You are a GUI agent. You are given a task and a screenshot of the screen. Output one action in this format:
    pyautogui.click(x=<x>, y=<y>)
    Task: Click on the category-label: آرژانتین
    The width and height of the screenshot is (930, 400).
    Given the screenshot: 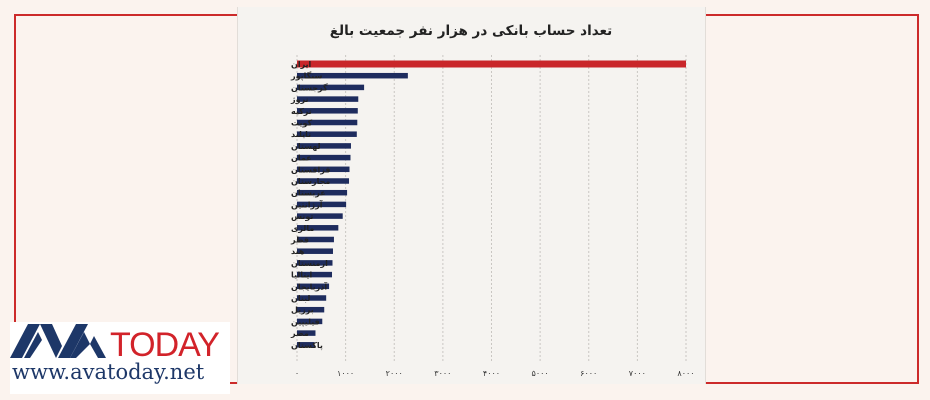 What is the action you would take?
    pyautogui.click(x=307, y=204)
    